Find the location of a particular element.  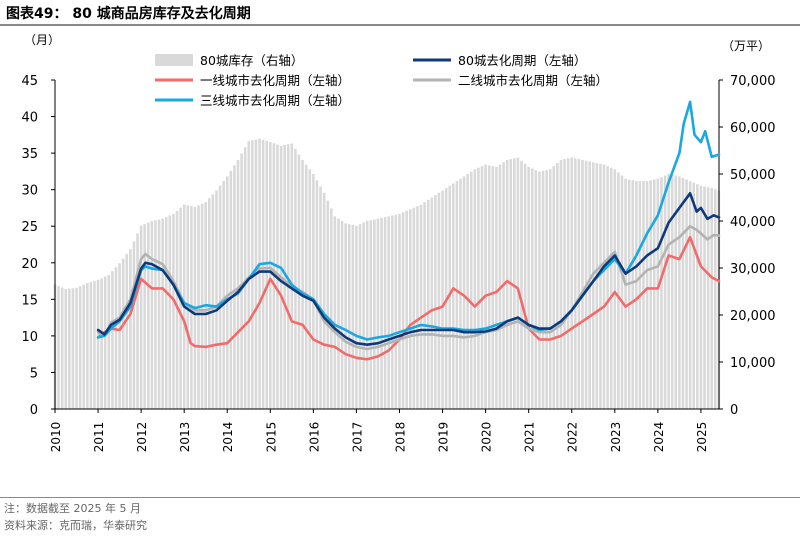

left-tick-label: 30 is located at coordinates (29, 191).